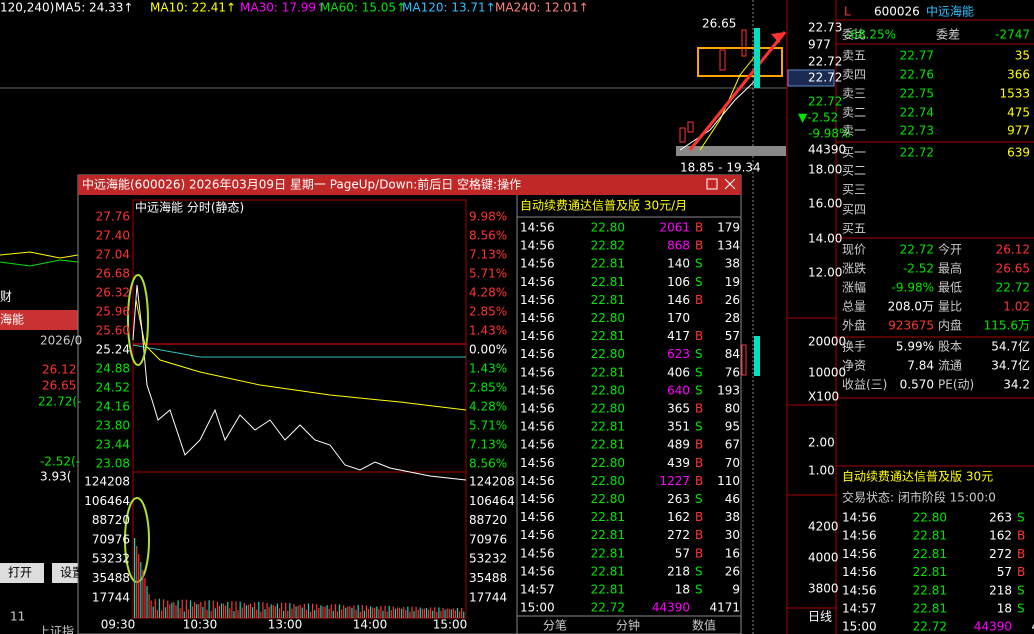 The height and width of the screenshot is (634, 1034). Describe the element at coordinates (678, 535) in the screenshot. I see `trade-vol: 272` at that location.